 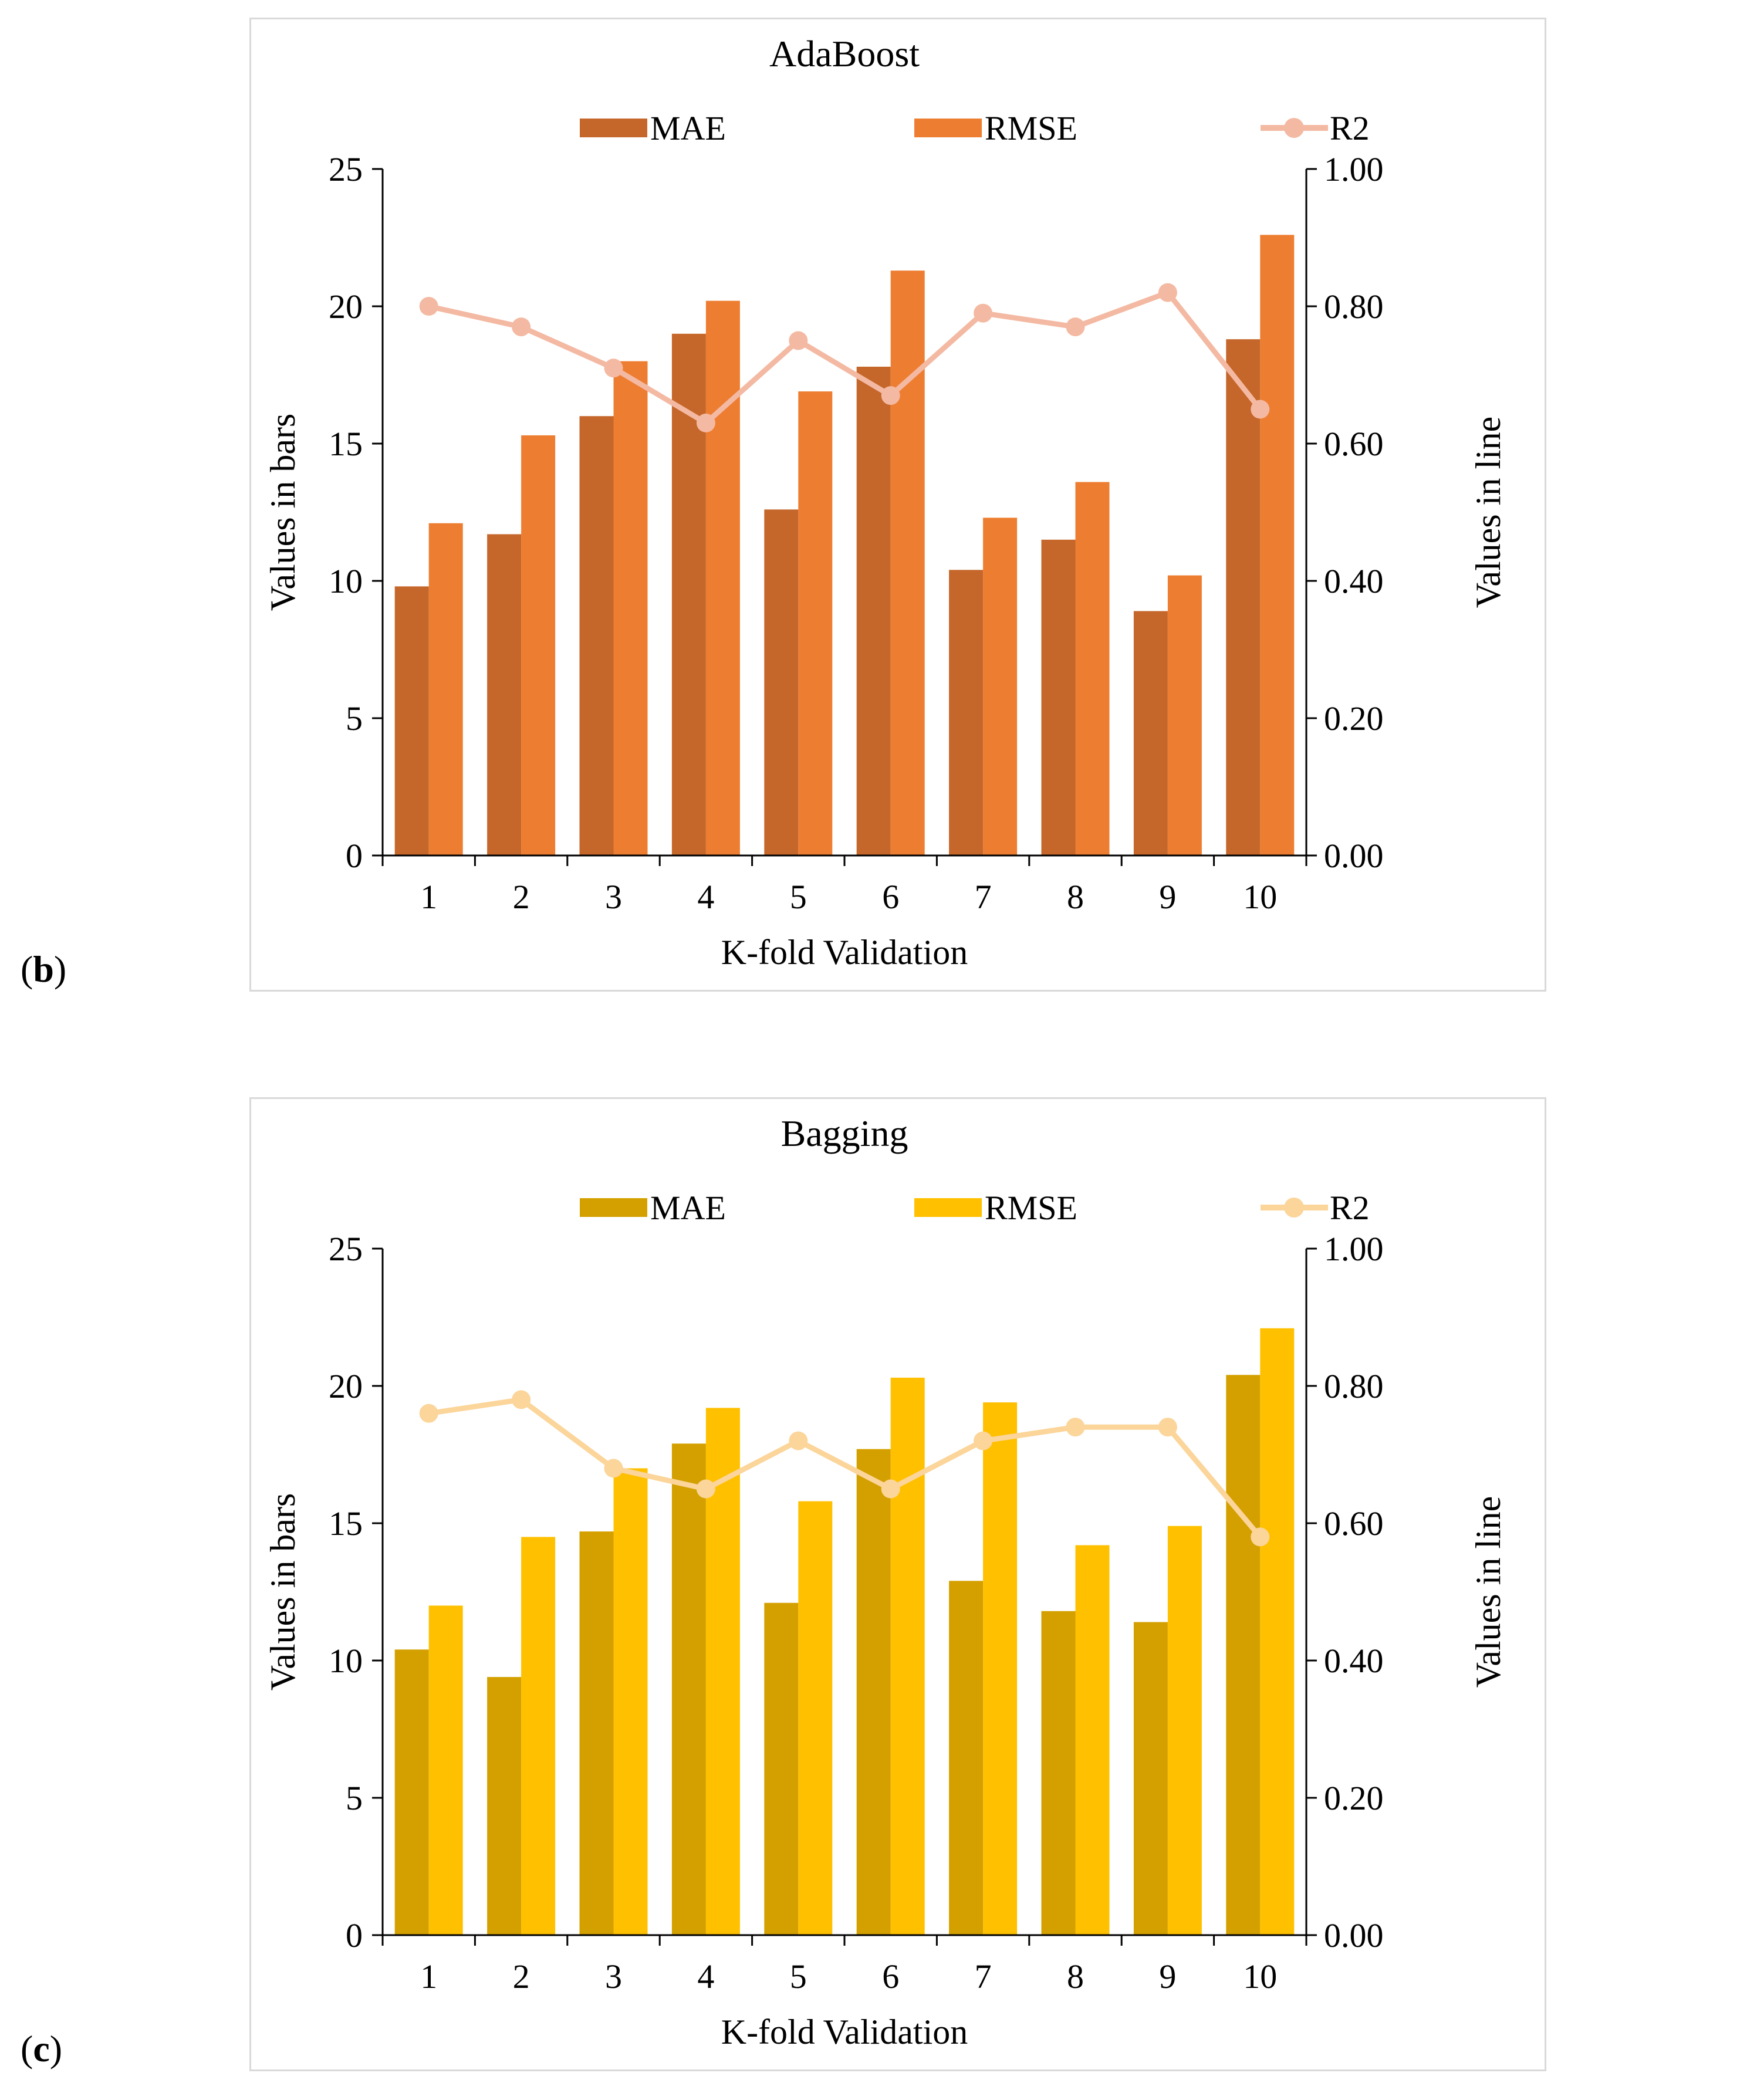 What do you see at coordinates (844, 952) in the screenshot?
I see `x-axis-label: K-fold Validation` at bounding box center [844, 952].